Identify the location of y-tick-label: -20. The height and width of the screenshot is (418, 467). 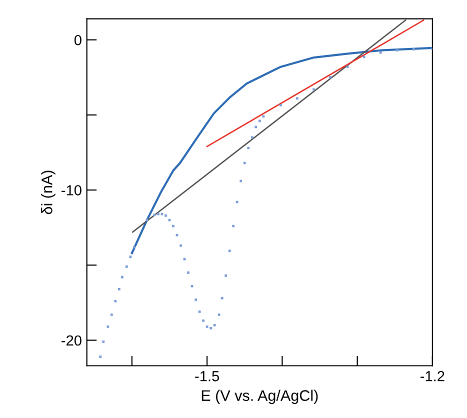
(72, 340).